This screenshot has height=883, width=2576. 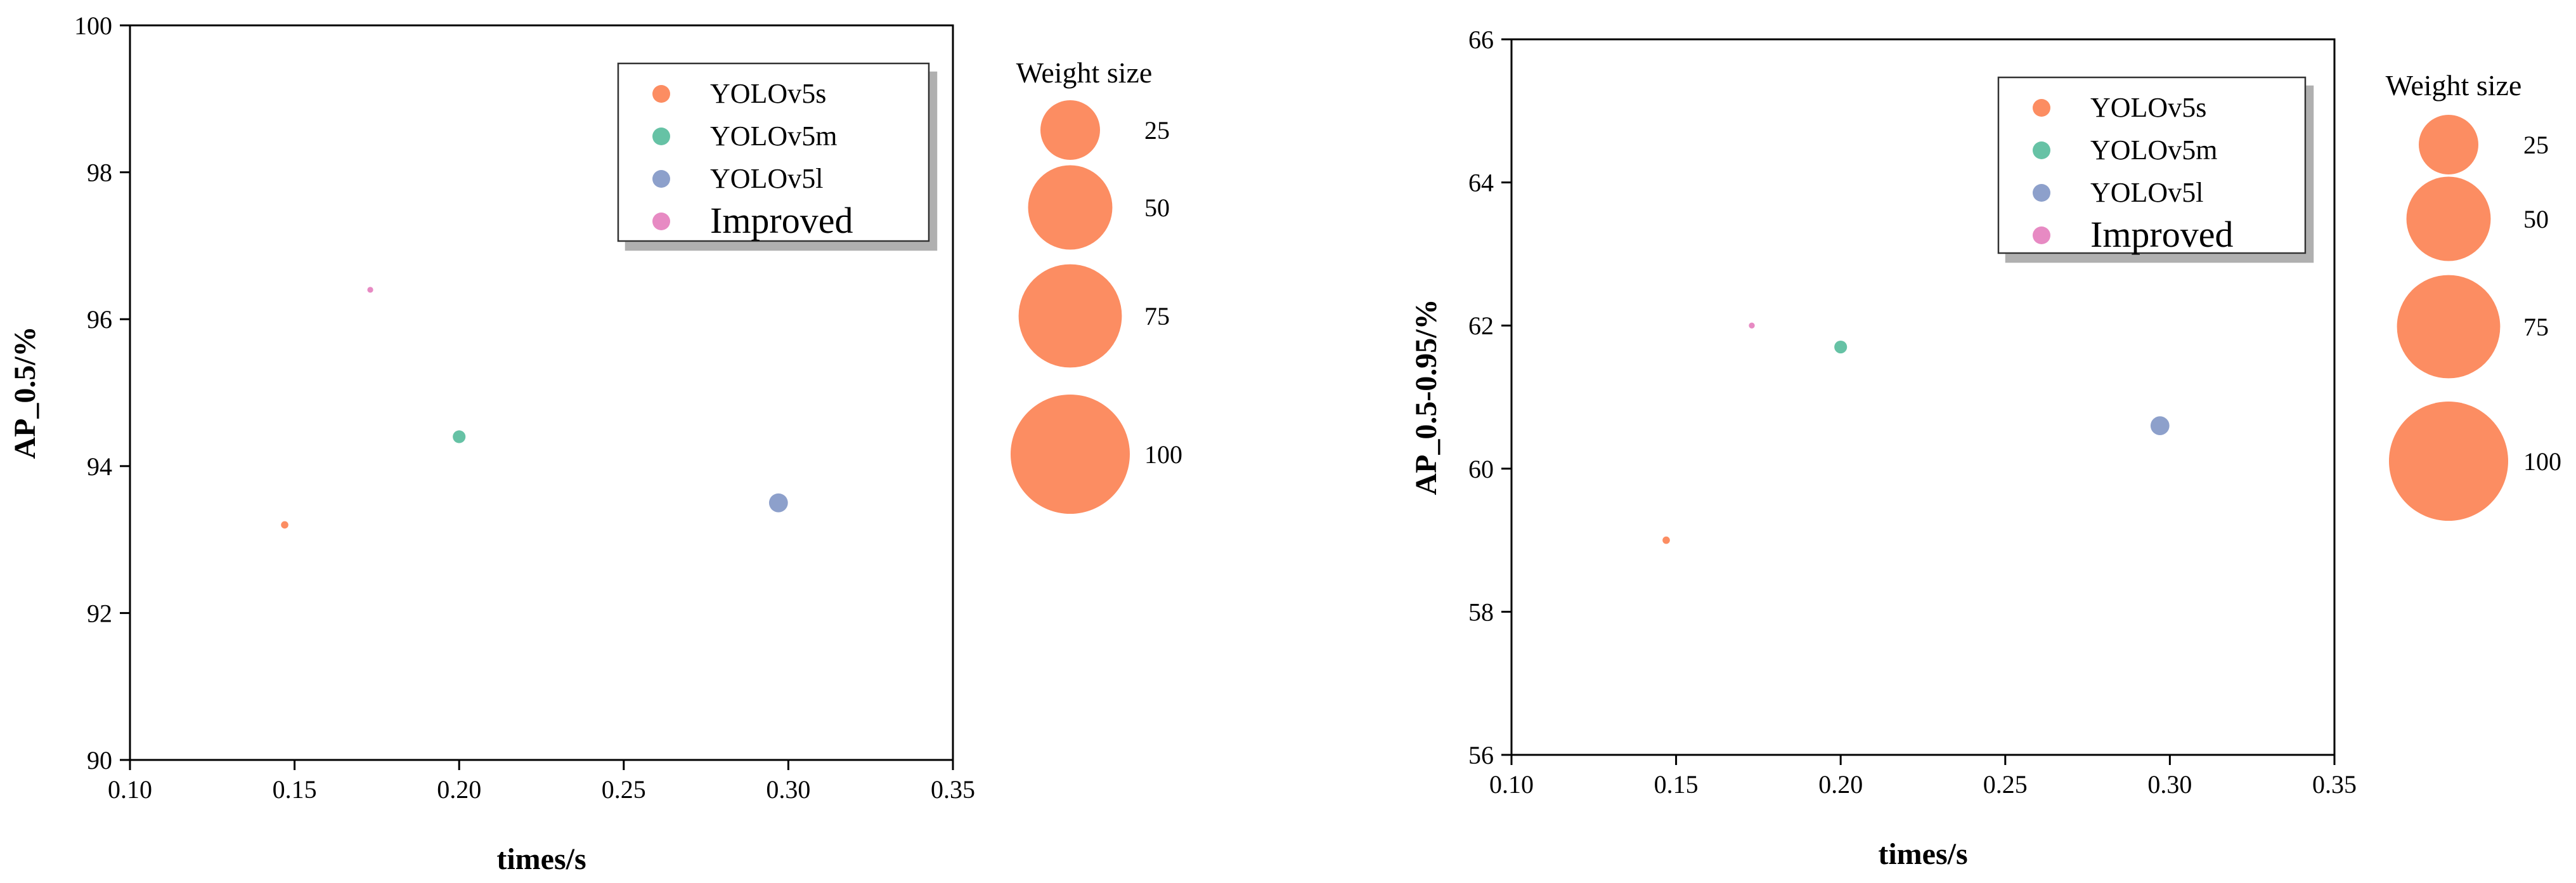 I want to click on y-tick-label: 98, so click(x=99, y=173).